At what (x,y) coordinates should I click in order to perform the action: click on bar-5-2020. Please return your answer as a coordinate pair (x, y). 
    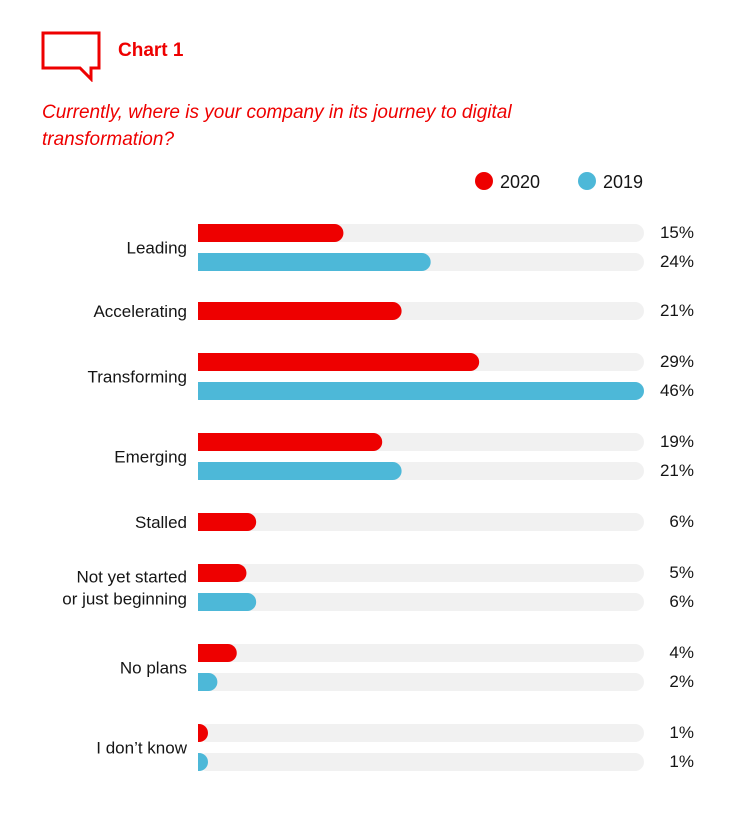
    Looking at the image, I should click on (222, 573).